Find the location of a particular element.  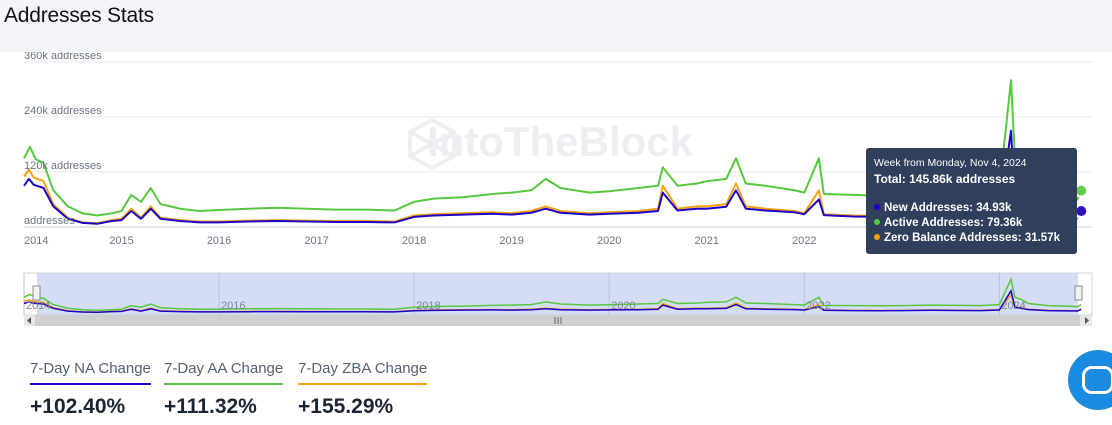

x-tick-label: 2014 is located at coordinates (36, 241).